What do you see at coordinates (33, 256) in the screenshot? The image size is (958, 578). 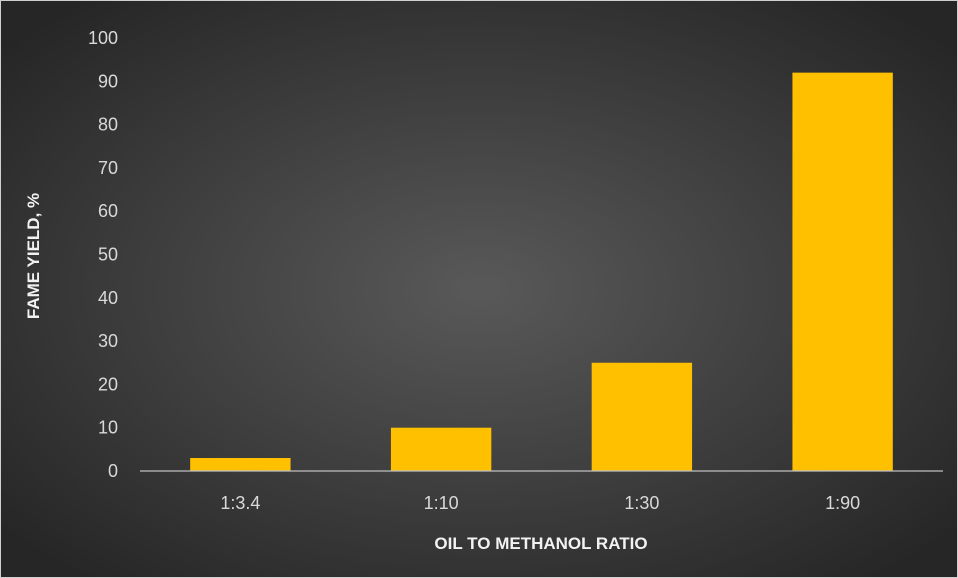 I see `y-axis-title: FAME YIELD, %` at bounding box center [33, 256].